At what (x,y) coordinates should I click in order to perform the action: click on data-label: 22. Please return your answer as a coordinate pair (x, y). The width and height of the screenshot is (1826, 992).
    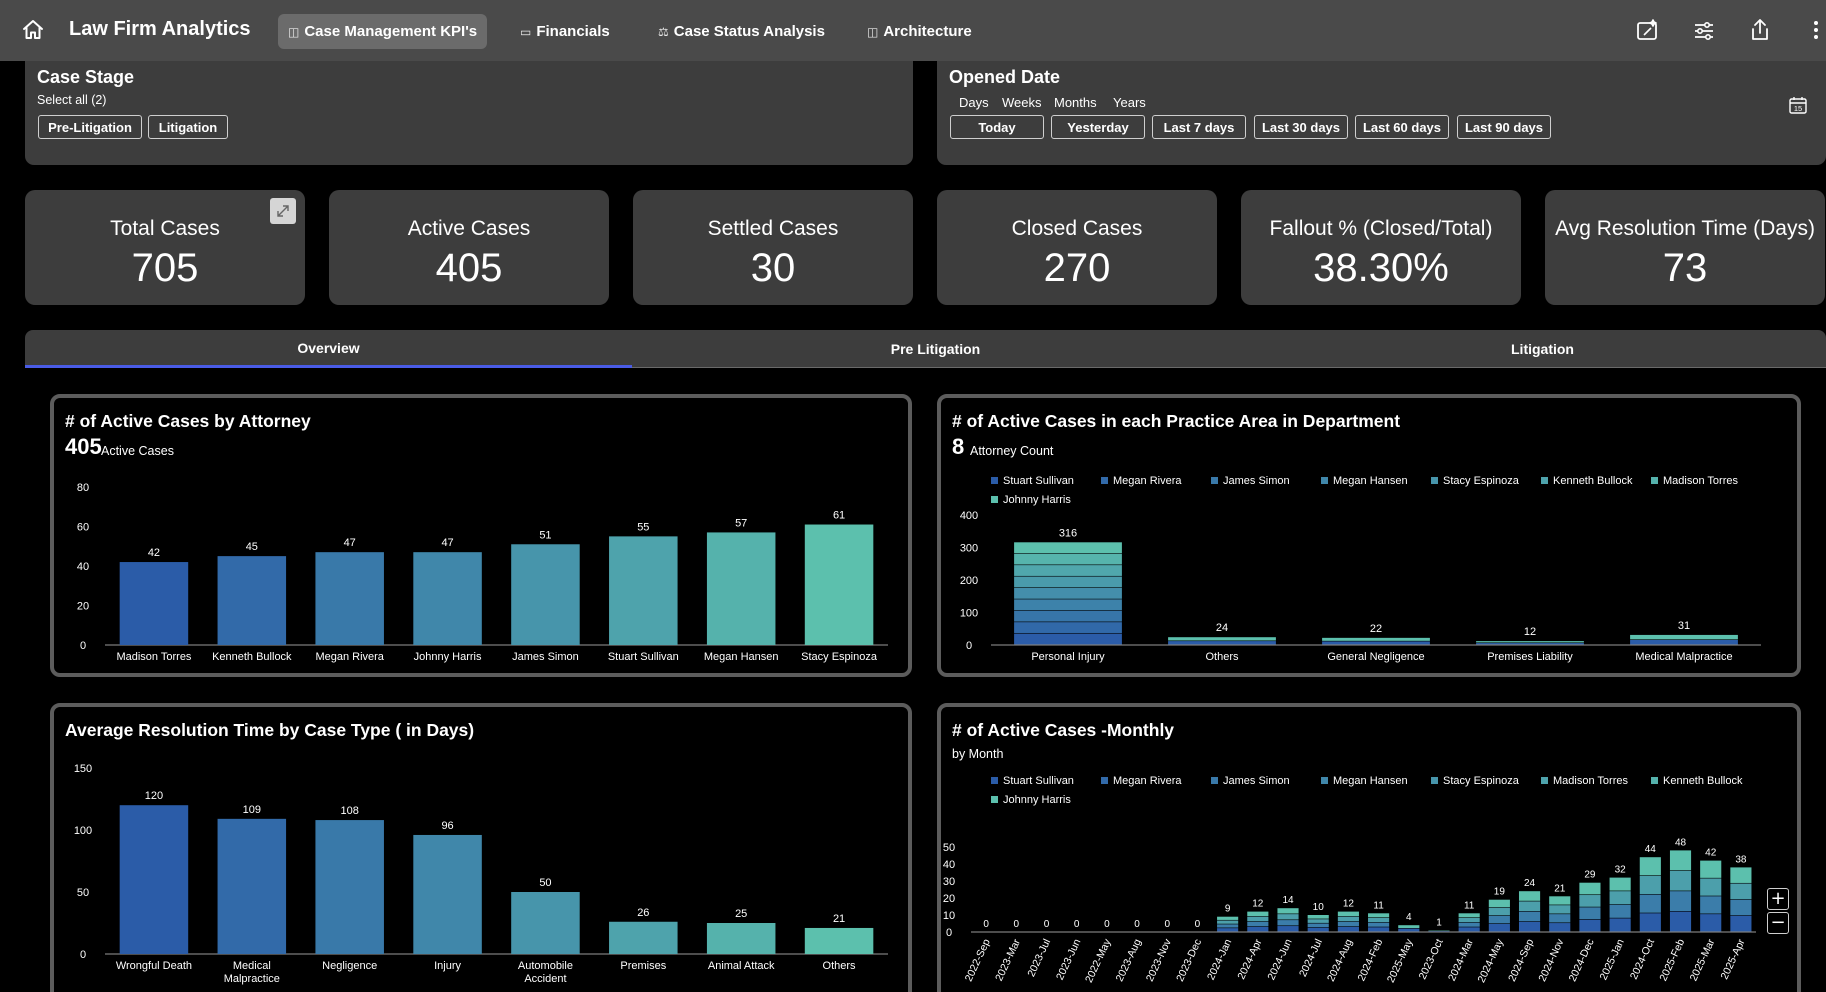
    Looking at the image, I should click on (1376, 629).